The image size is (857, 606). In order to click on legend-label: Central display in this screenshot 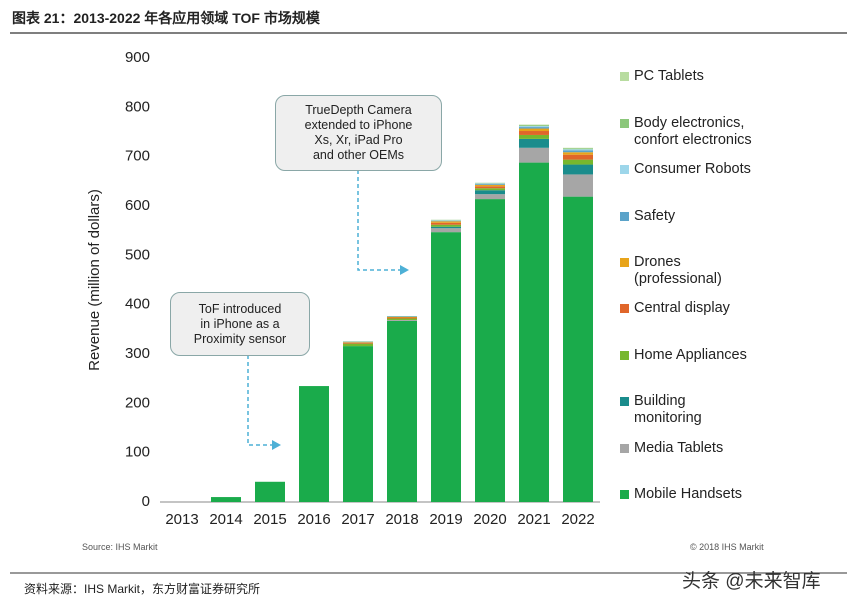, I will do `click(682, 308)`.